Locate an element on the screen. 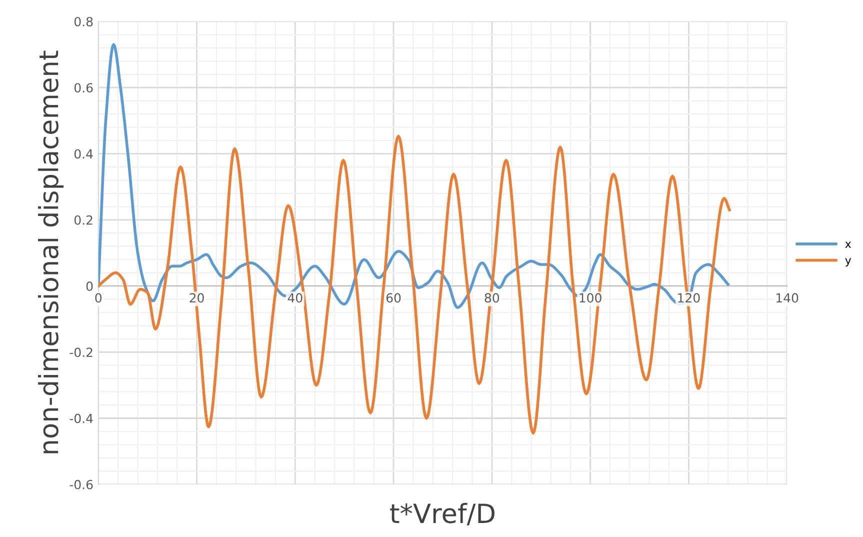 Image resolution: width=863 pixels, height=537 pixels. legend-label: x is located at coordinates (848, 245).